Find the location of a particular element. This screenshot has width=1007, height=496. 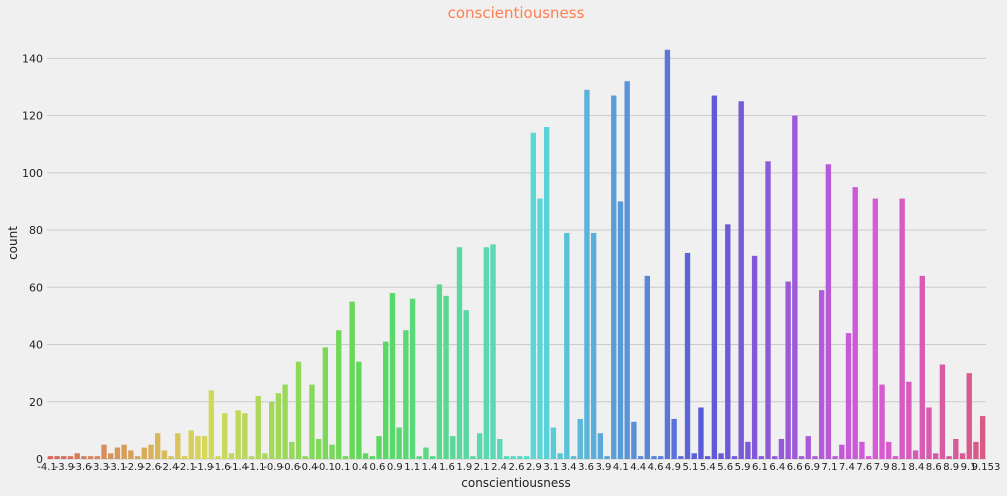

x-tick-label: -3.1 is located at coordinates (117, 467).